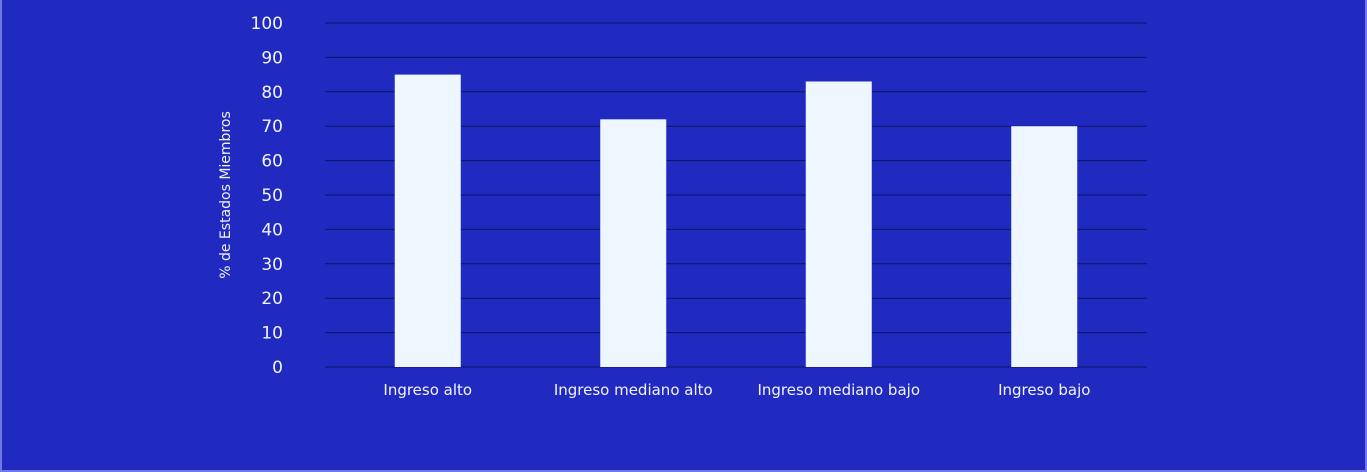  I want to click on y-axis-title: % de Estados Miembros, so click(226, 195).